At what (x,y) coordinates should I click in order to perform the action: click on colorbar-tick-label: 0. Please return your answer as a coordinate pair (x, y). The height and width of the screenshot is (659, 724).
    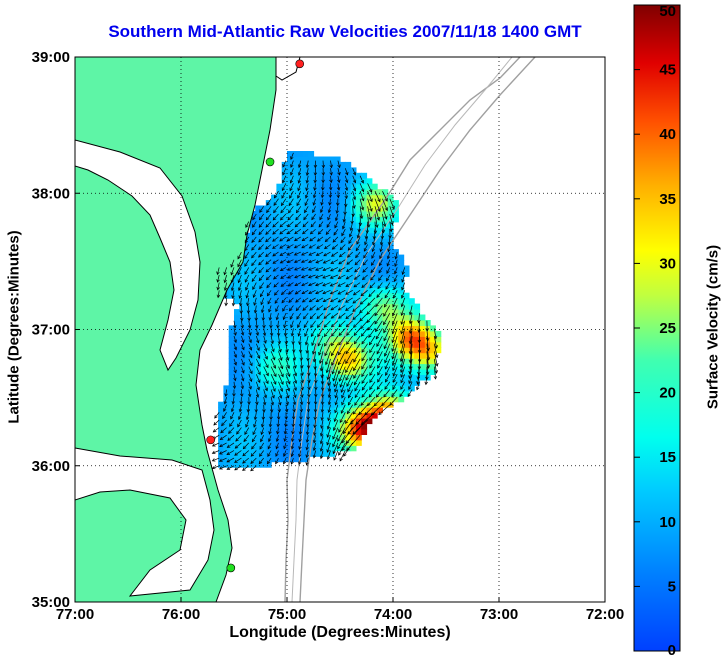
    Looking at the image, I should click on (672, 650).